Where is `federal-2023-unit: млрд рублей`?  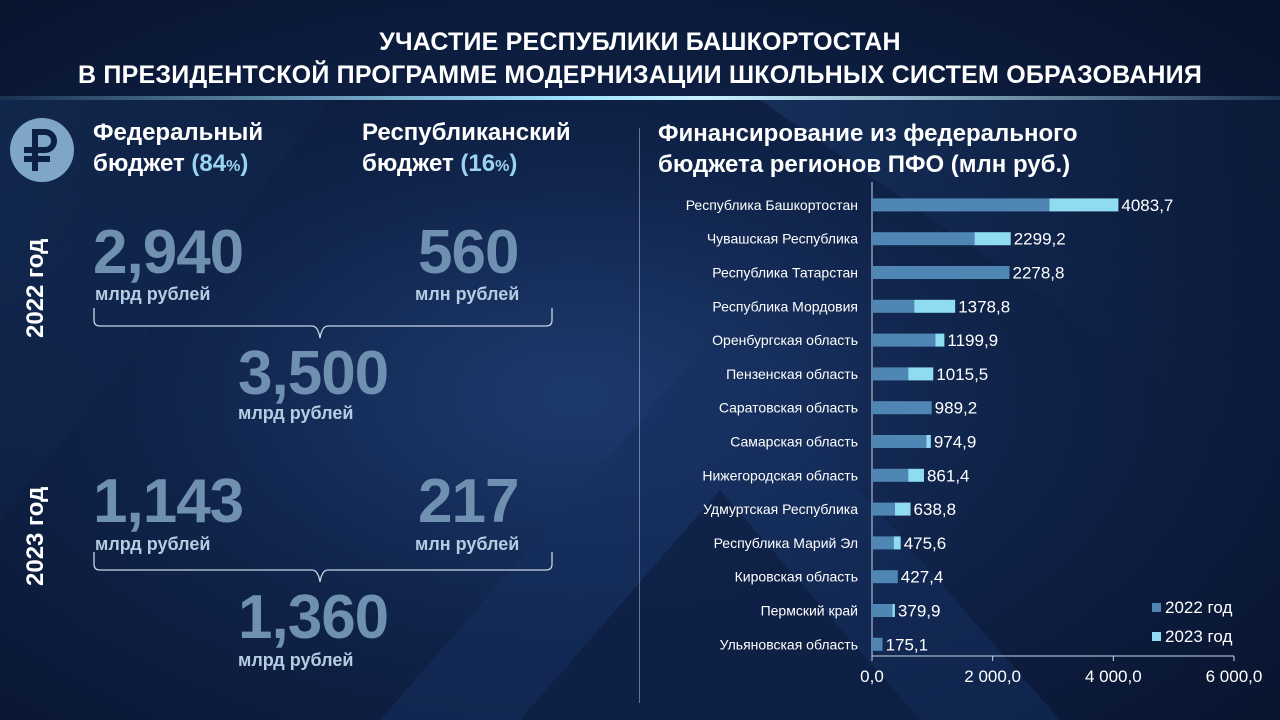
federal-2023-unit: млрд рублей is located at coordinates (153, 544).